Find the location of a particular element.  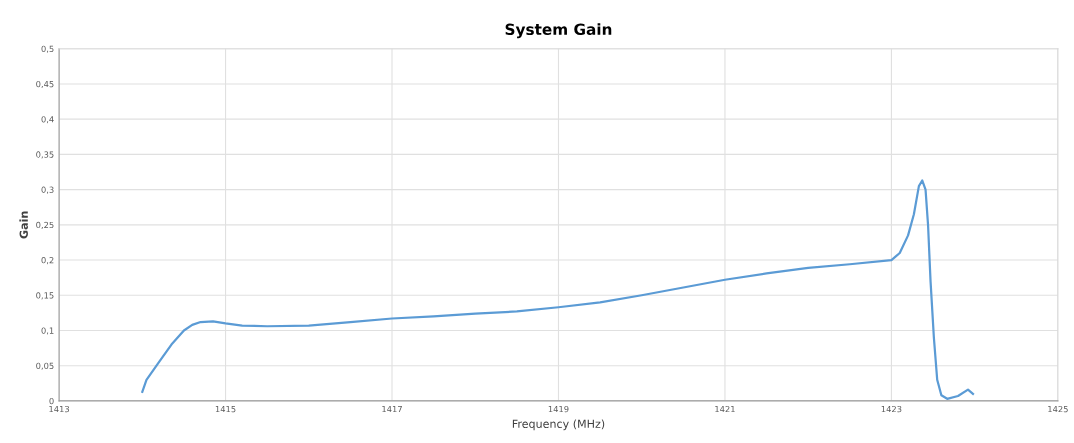

y-tick-label: 0,45 is located at coordinates (45, 84).